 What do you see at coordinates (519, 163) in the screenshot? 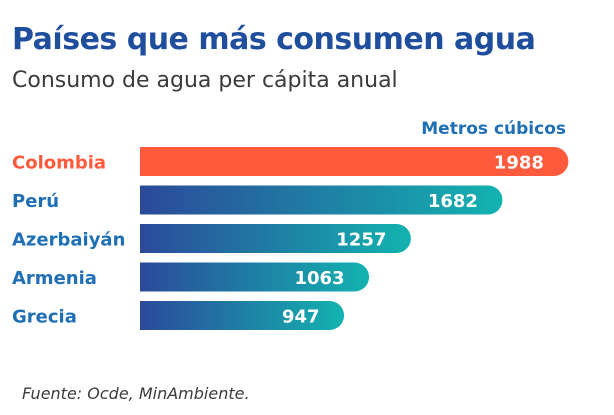
I see `value-label: 1988` at bounding box center [519, 163].